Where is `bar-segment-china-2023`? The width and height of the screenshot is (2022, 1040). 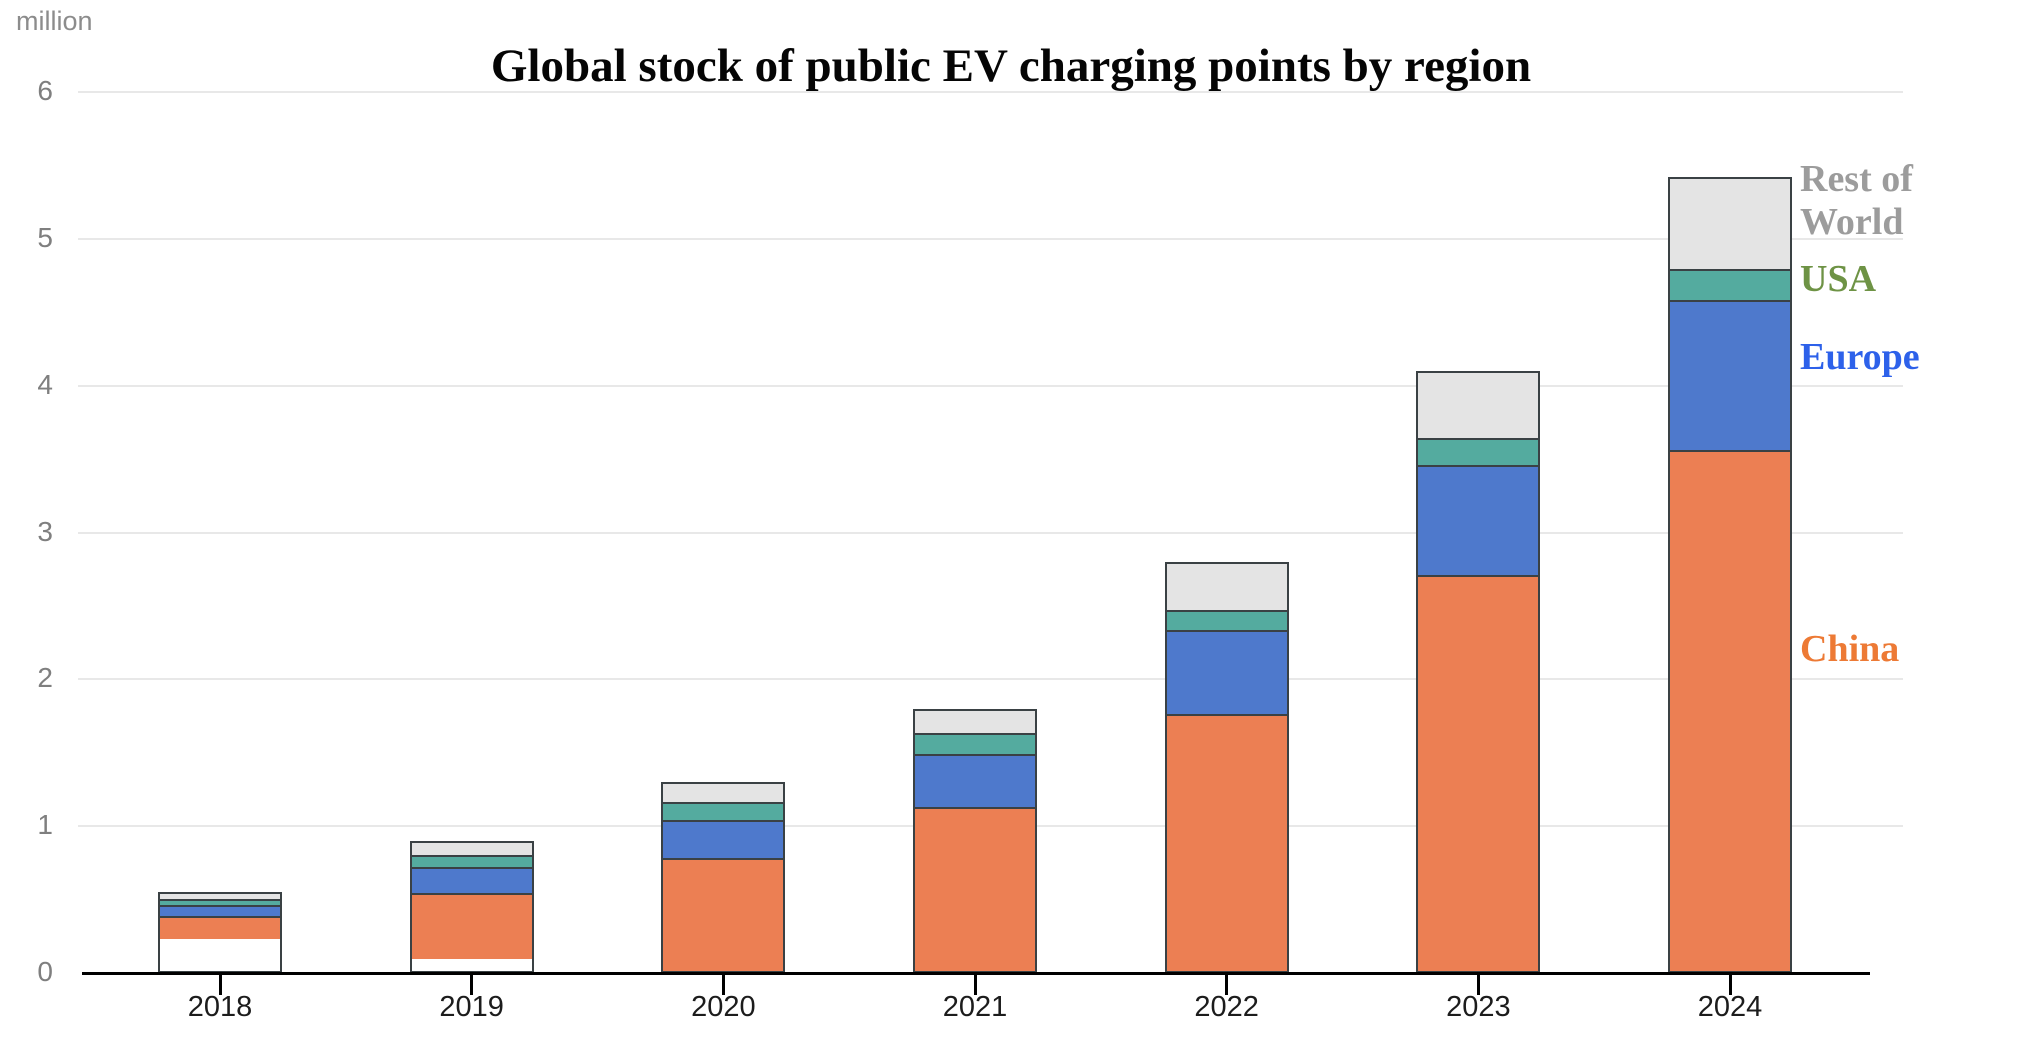
bar-segment-china-2023 is located at coordinates (1478, 772).